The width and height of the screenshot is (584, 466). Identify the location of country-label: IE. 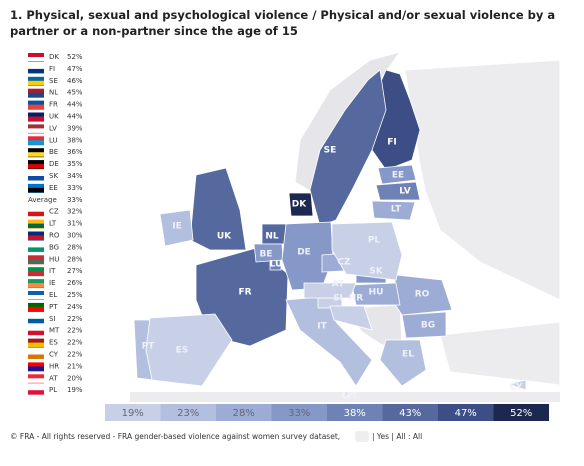
(177, 227).